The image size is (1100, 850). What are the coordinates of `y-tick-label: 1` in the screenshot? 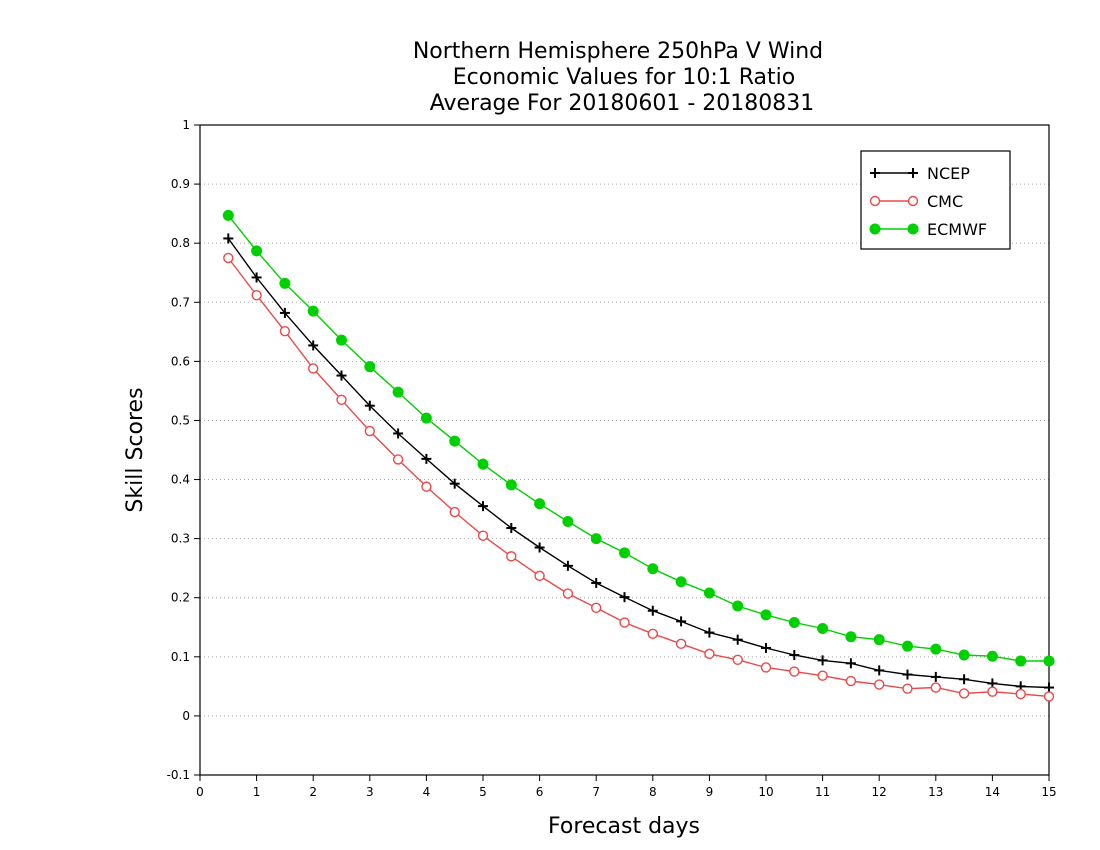 It's located at (186, 125).